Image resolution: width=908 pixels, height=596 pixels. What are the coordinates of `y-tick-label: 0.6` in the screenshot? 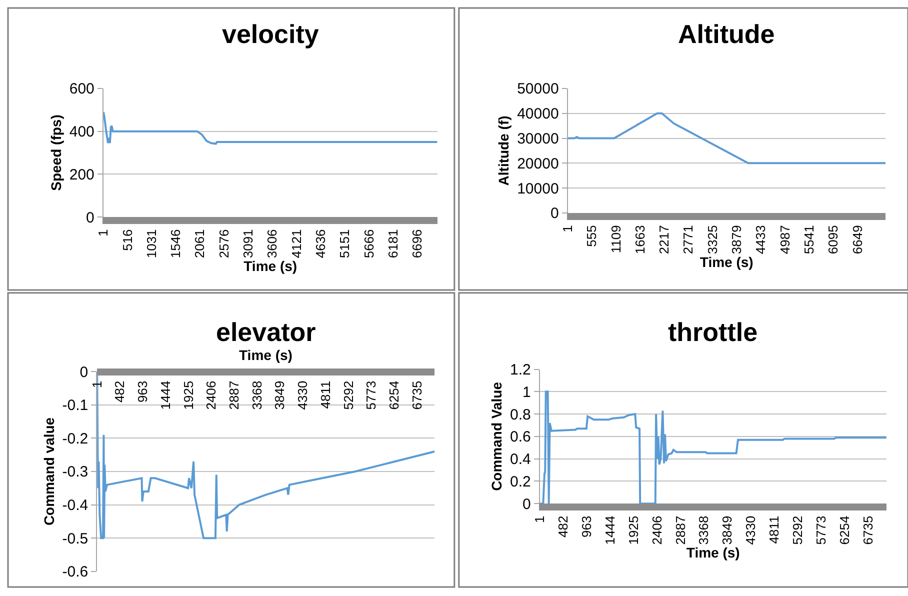 It's located at (520, 437).